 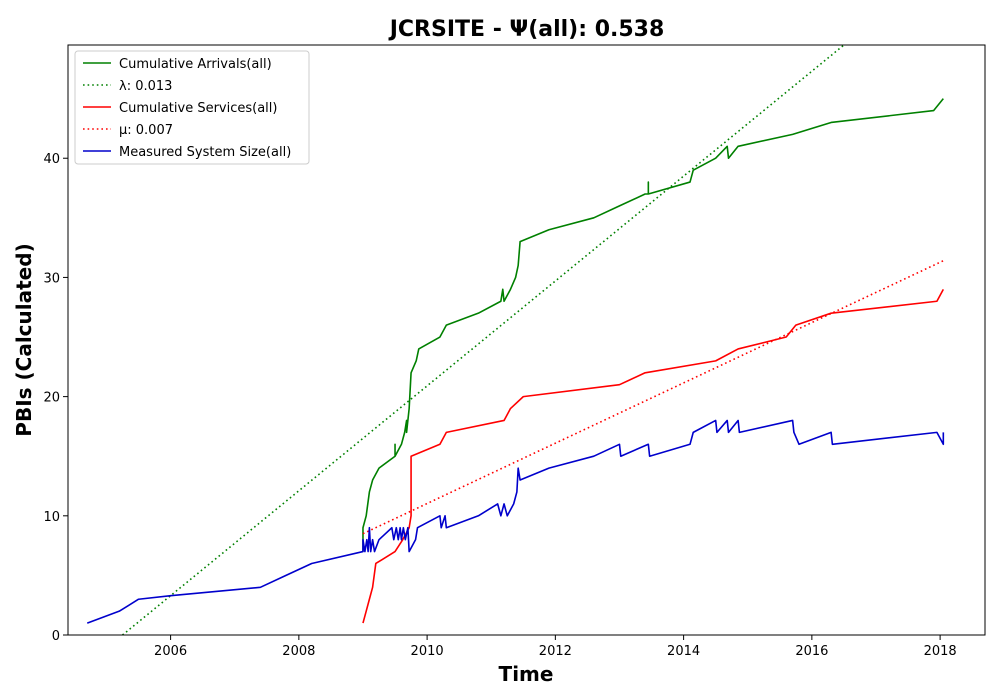 What do you see at coordinates (24, 339) in the screenshot?
I see `y-axis-label: PBIs (Calculated)` at bounding box center [24, 339].